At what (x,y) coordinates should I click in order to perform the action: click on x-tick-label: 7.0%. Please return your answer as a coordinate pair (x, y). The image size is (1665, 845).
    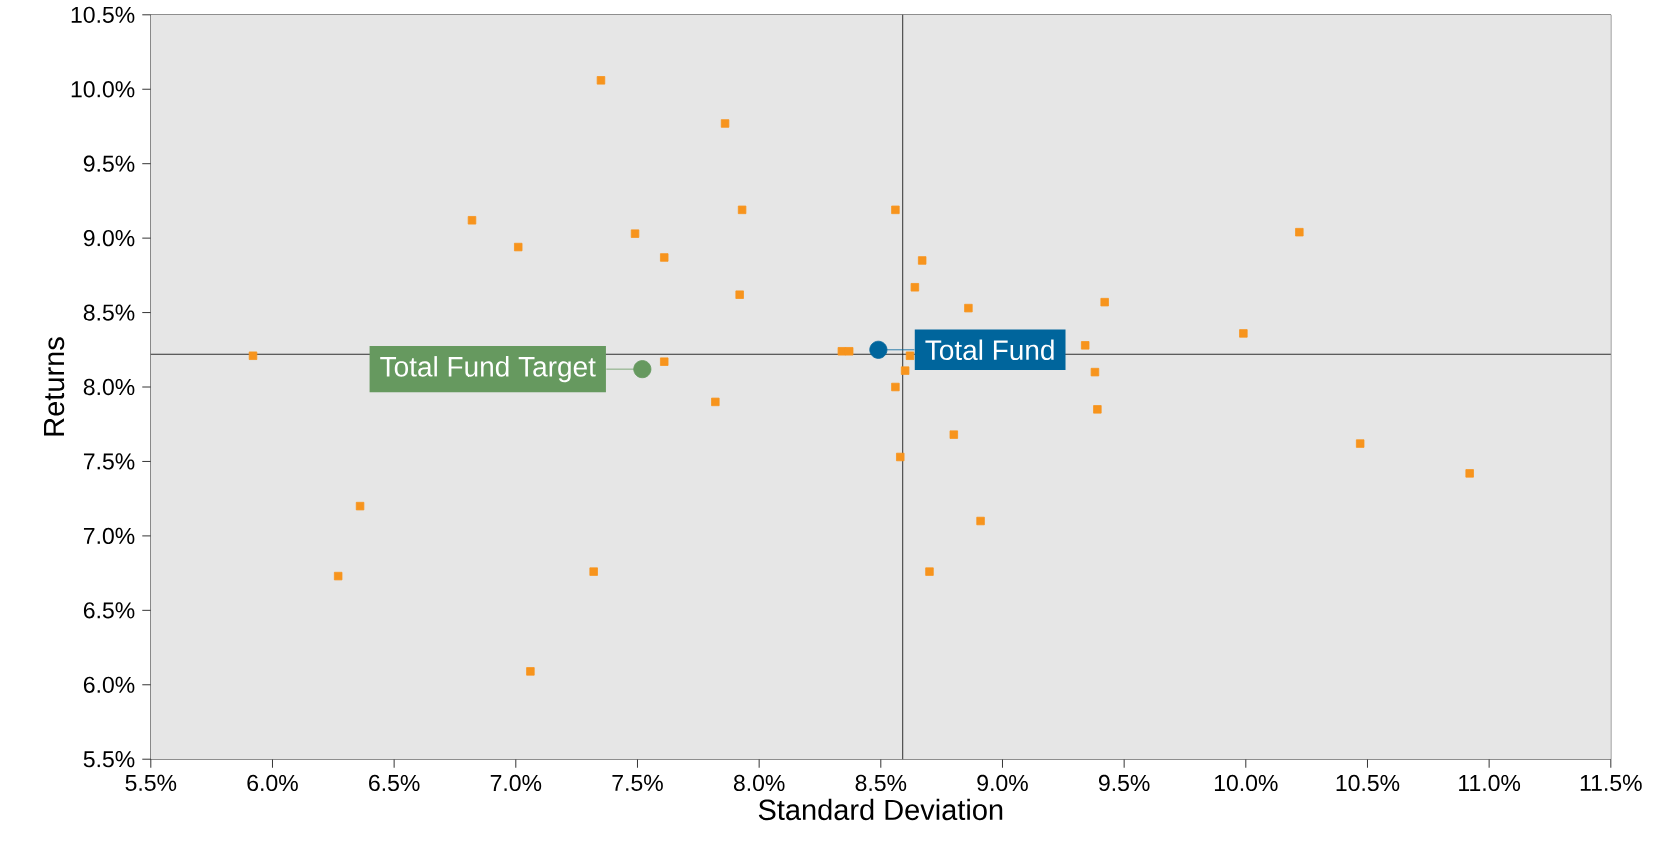
    Looking at the image, I should click on (516, 783).